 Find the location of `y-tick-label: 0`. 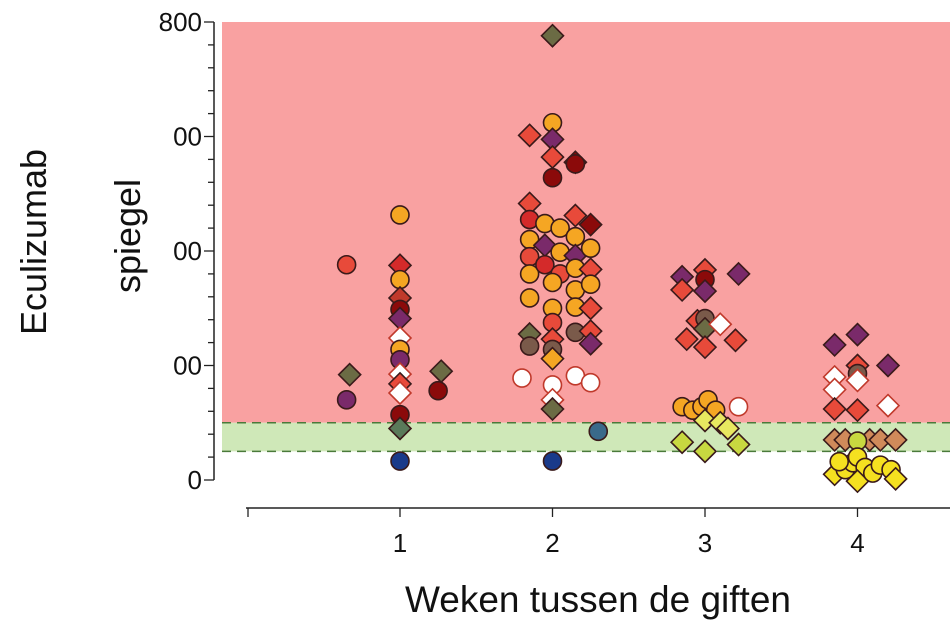

y-tick-label: 0 is located at coordinates (195, 480).